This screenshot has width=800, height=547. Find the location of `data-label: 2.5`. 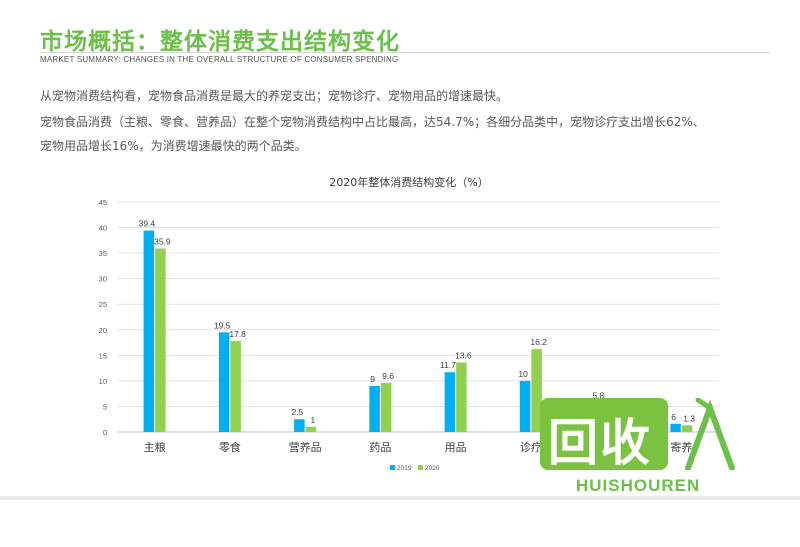

data-label: 2.5 is located at coordinates (297, 412).